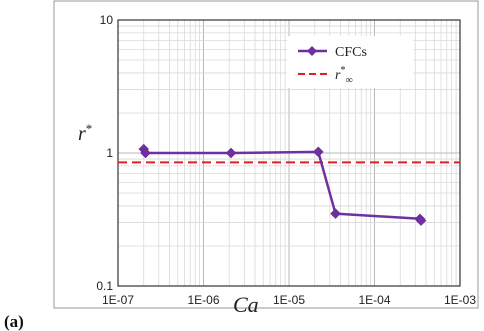  I want to click on legend-cfcs-marker, so click(312, 51).